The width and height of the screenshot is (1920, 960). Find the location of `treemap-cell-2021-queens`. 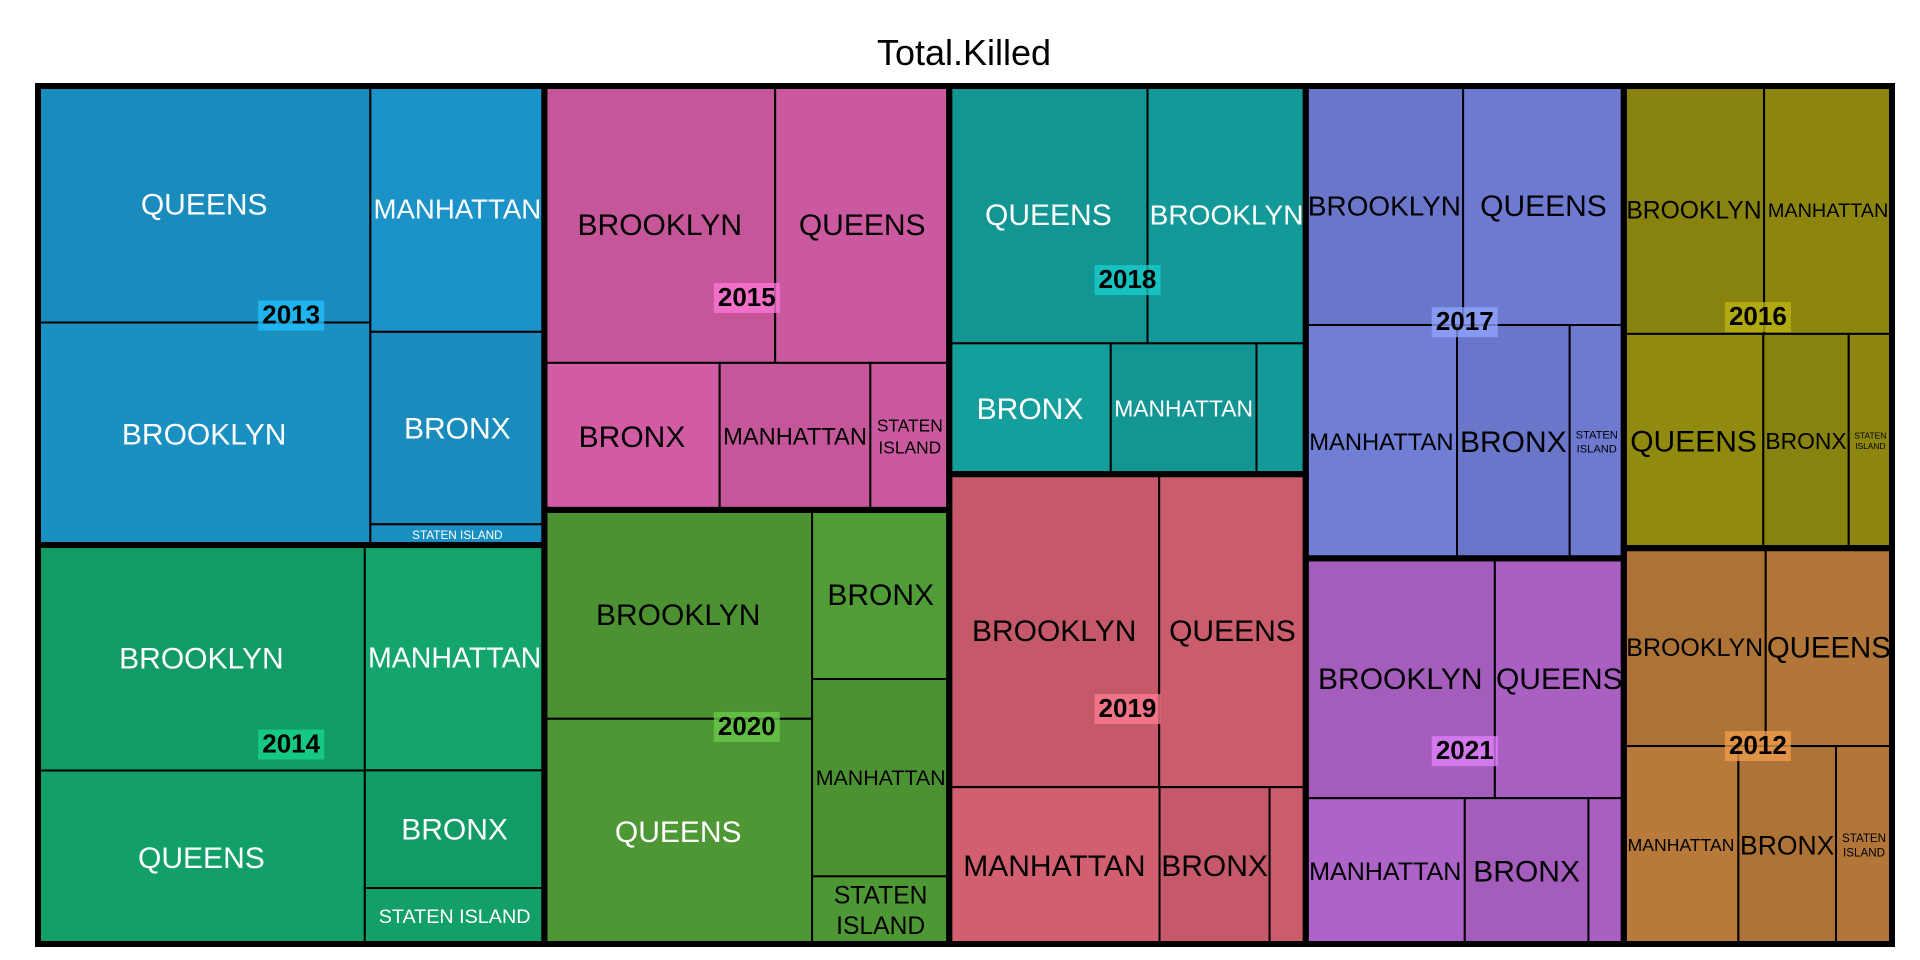

treemap-cell-2021-queens is located at coordinates (1559, 678).